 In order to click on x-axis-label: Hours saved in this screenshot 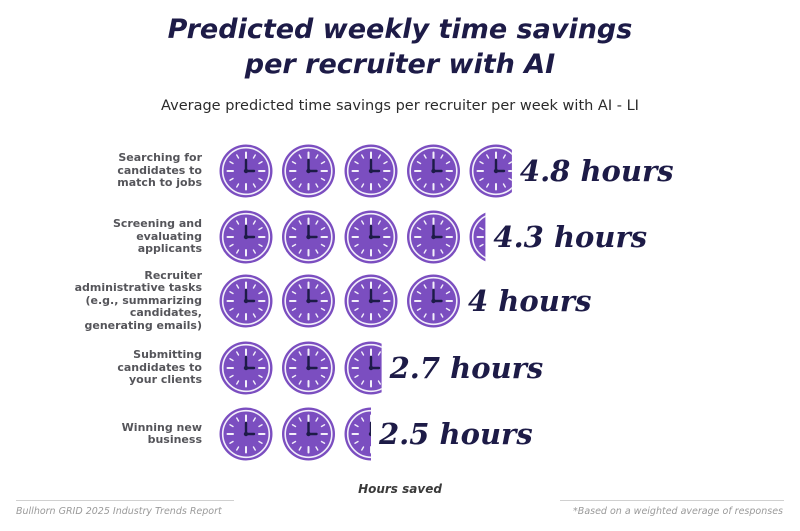, I will do `click(400, 489)`.